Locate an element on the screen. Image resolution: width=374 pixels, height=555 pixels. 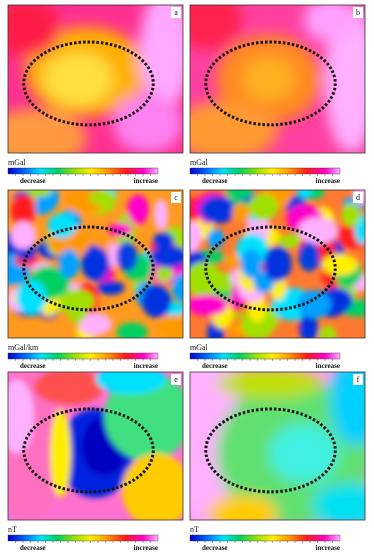
panel-label: f is located at coordinates (358, 379).